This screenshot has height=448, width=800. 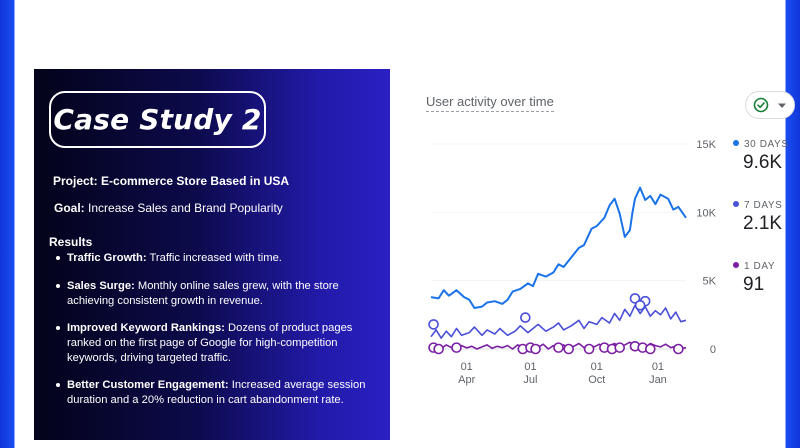 I want to click on legend-value-30-days: 9.6K, so click(x=763, y=162).